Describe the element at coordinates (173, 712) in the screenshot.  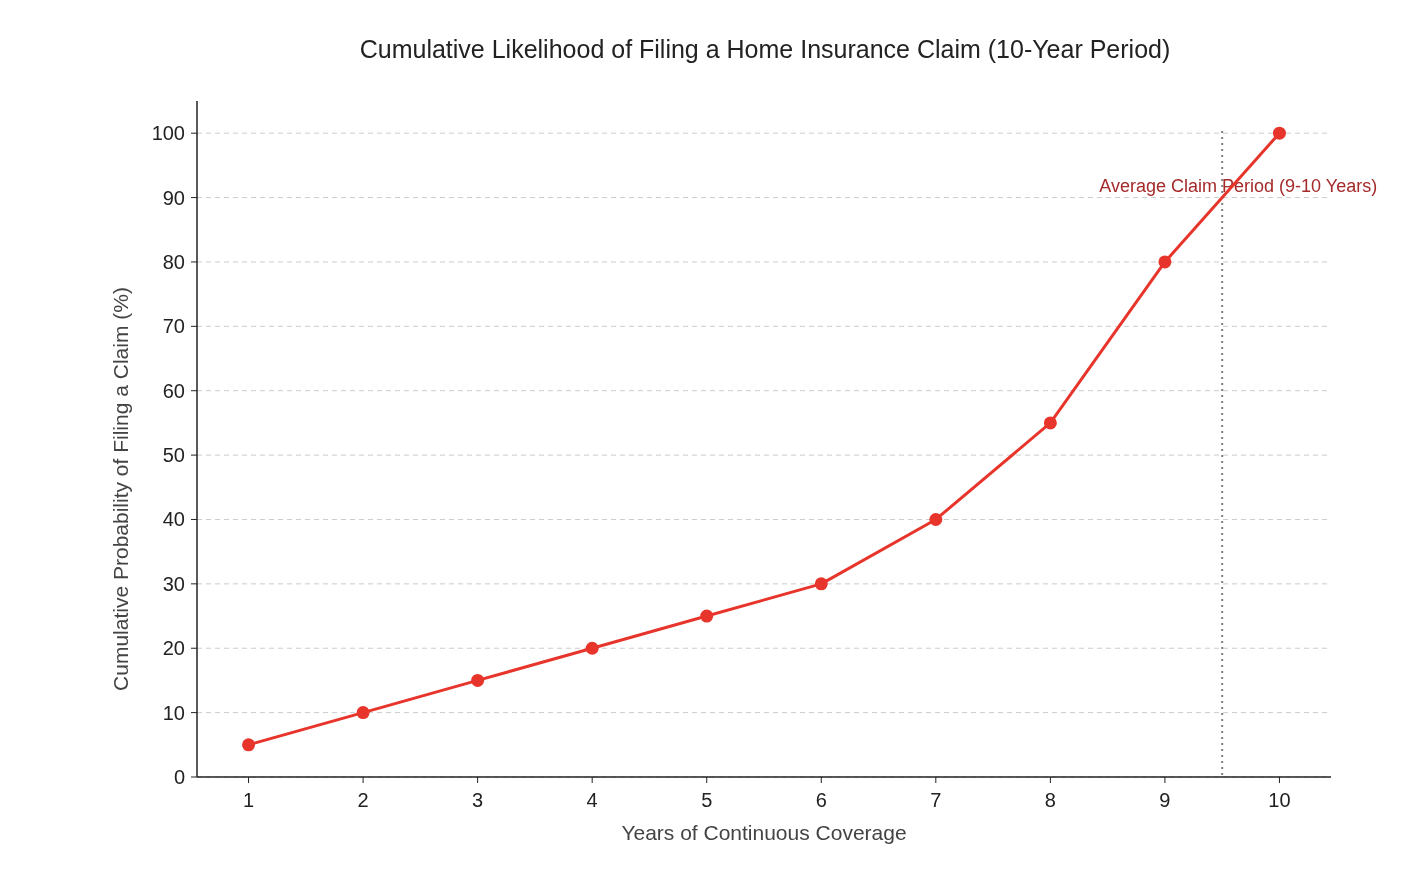
I see `y-tick-label: 10` at that location.